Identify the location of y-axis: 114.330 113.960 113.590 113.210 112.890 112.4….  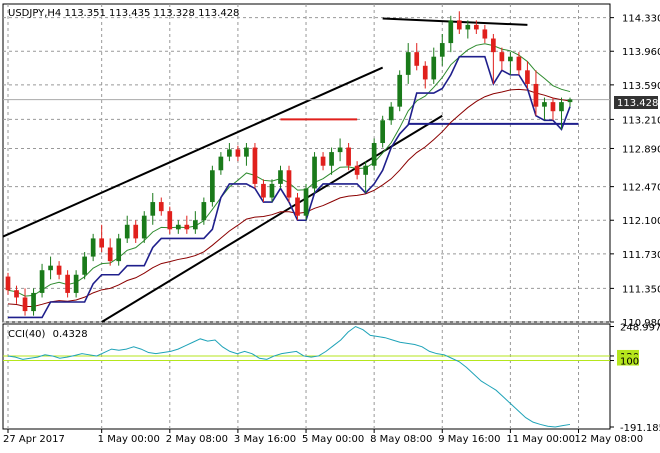
(635, 171).